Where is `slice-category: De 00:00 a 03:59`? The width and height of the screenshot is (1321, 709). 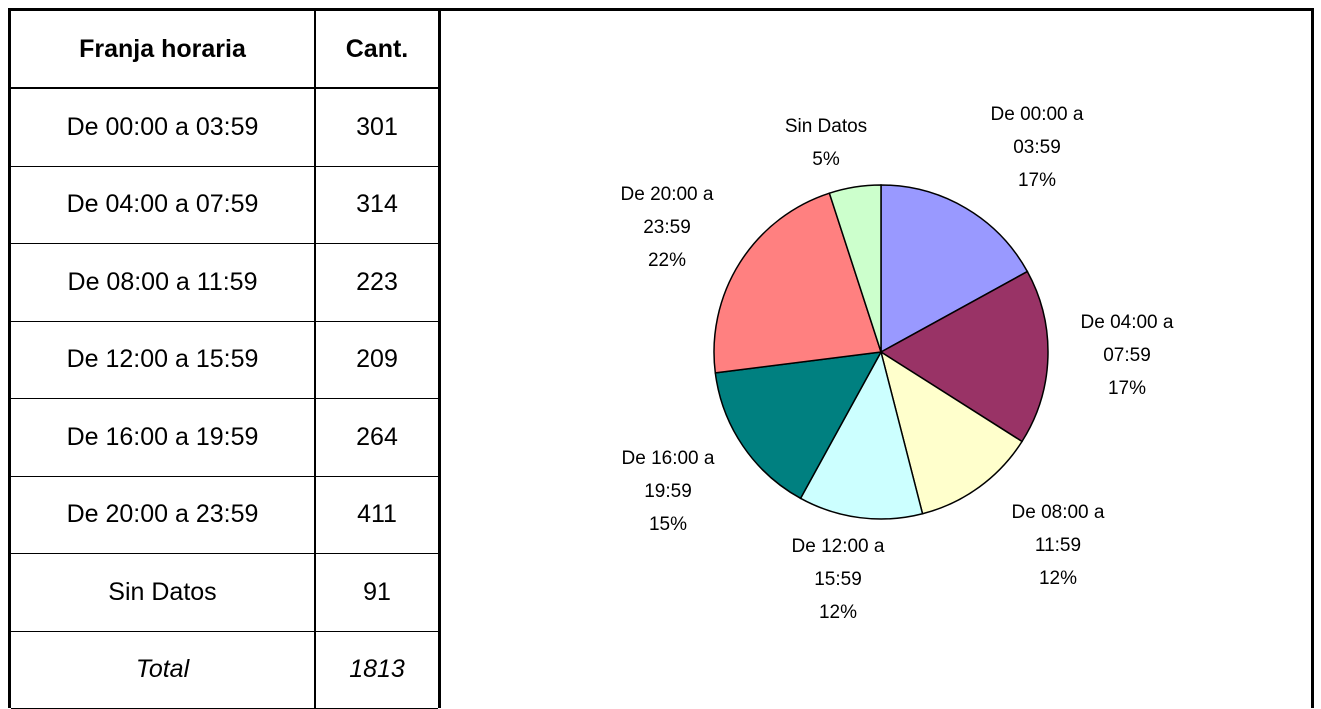
slice-category: De 00:00 a 03:59 is located at coordinates (1037, 131).